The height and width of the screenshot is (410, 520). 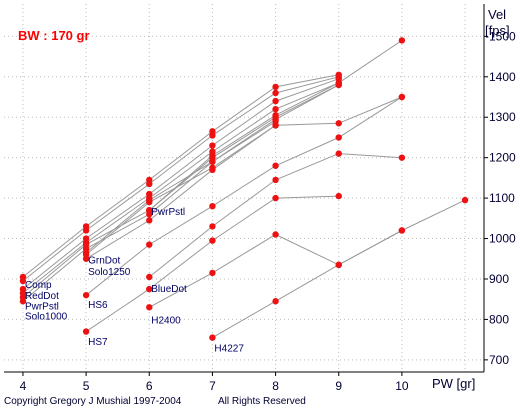 What do you see at coordinates (98, 305) in the screenshot?
I see `series-label-7: HS6` at bounding box center [98, 305].